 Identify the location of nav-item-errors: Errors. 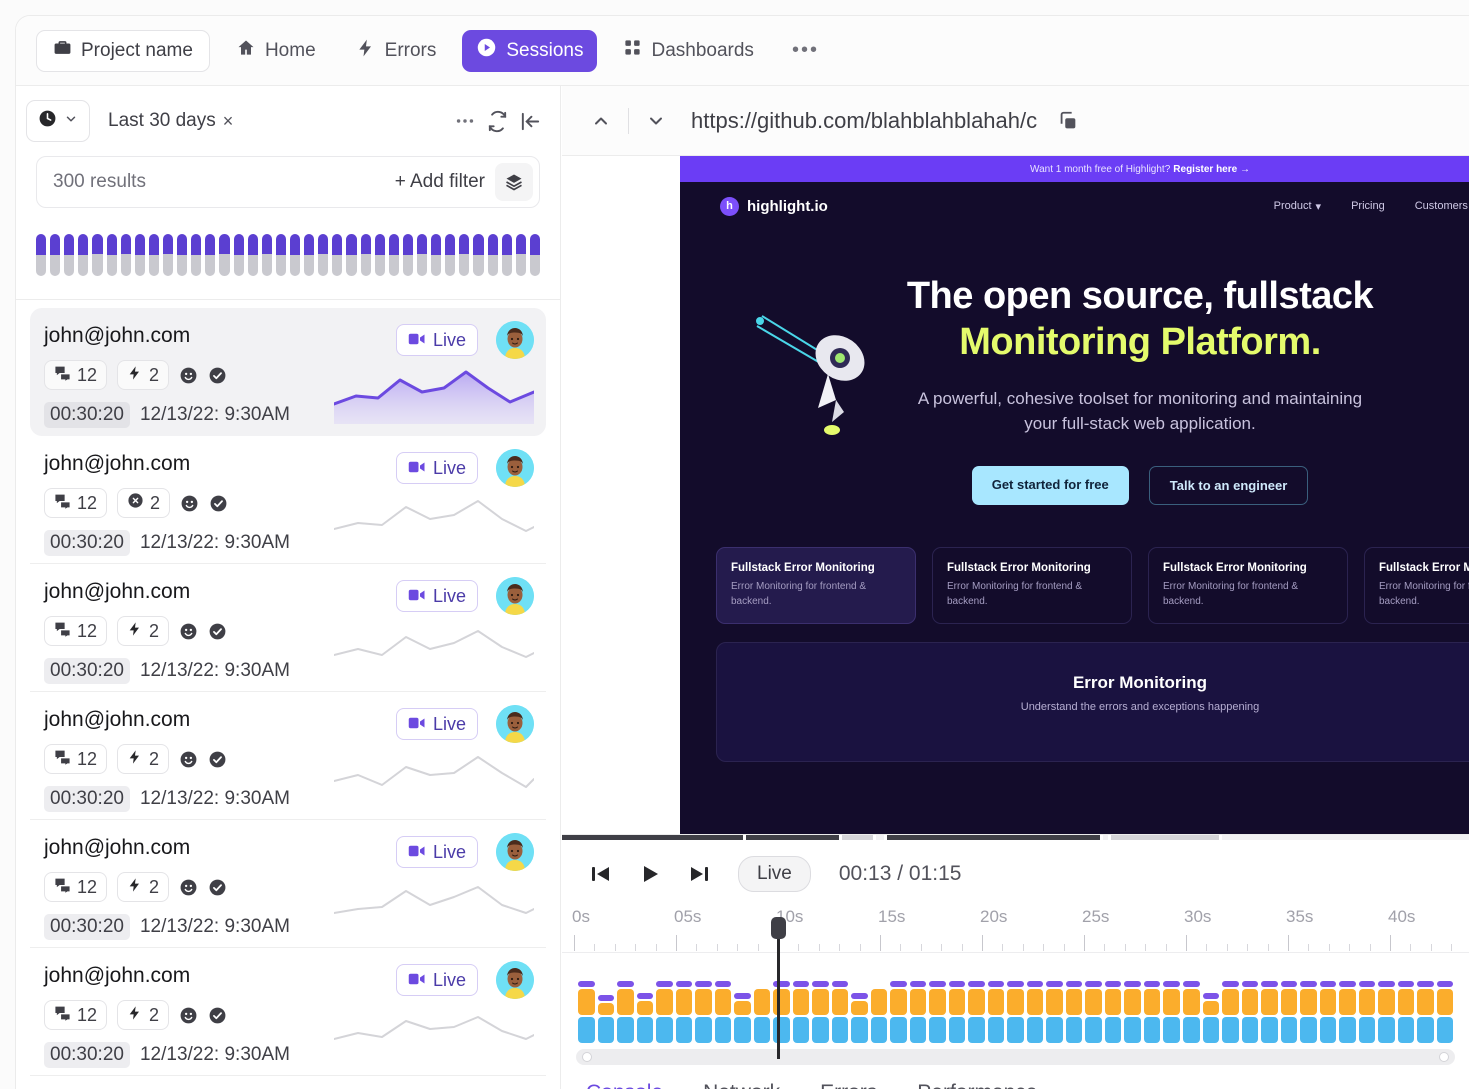
(396, 51).